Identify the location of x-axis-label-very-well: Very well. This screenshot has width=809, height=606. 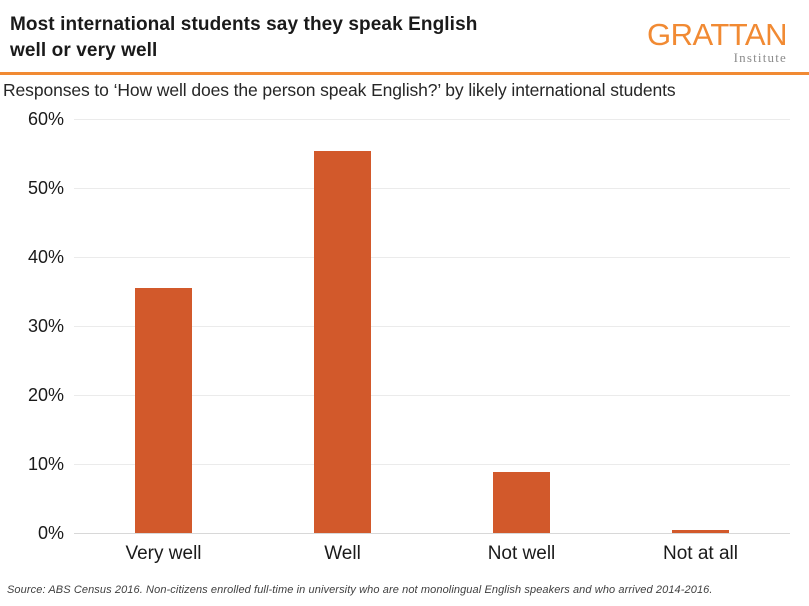
(163, 553).